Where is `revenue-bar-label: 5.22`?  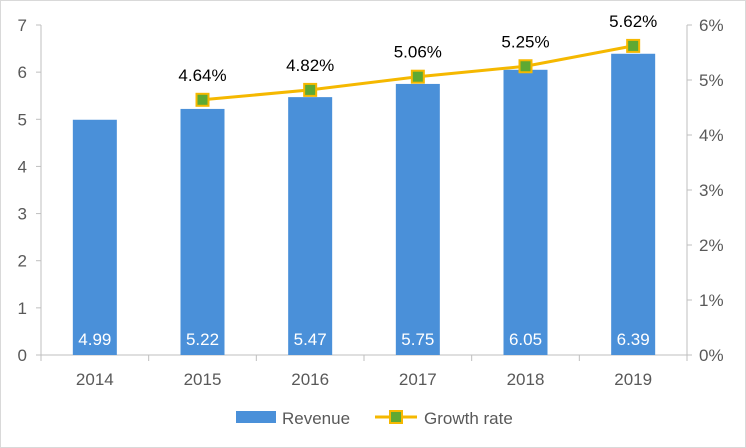 revenue-bar-label: 5.22 is located at coordinates (202, 339).